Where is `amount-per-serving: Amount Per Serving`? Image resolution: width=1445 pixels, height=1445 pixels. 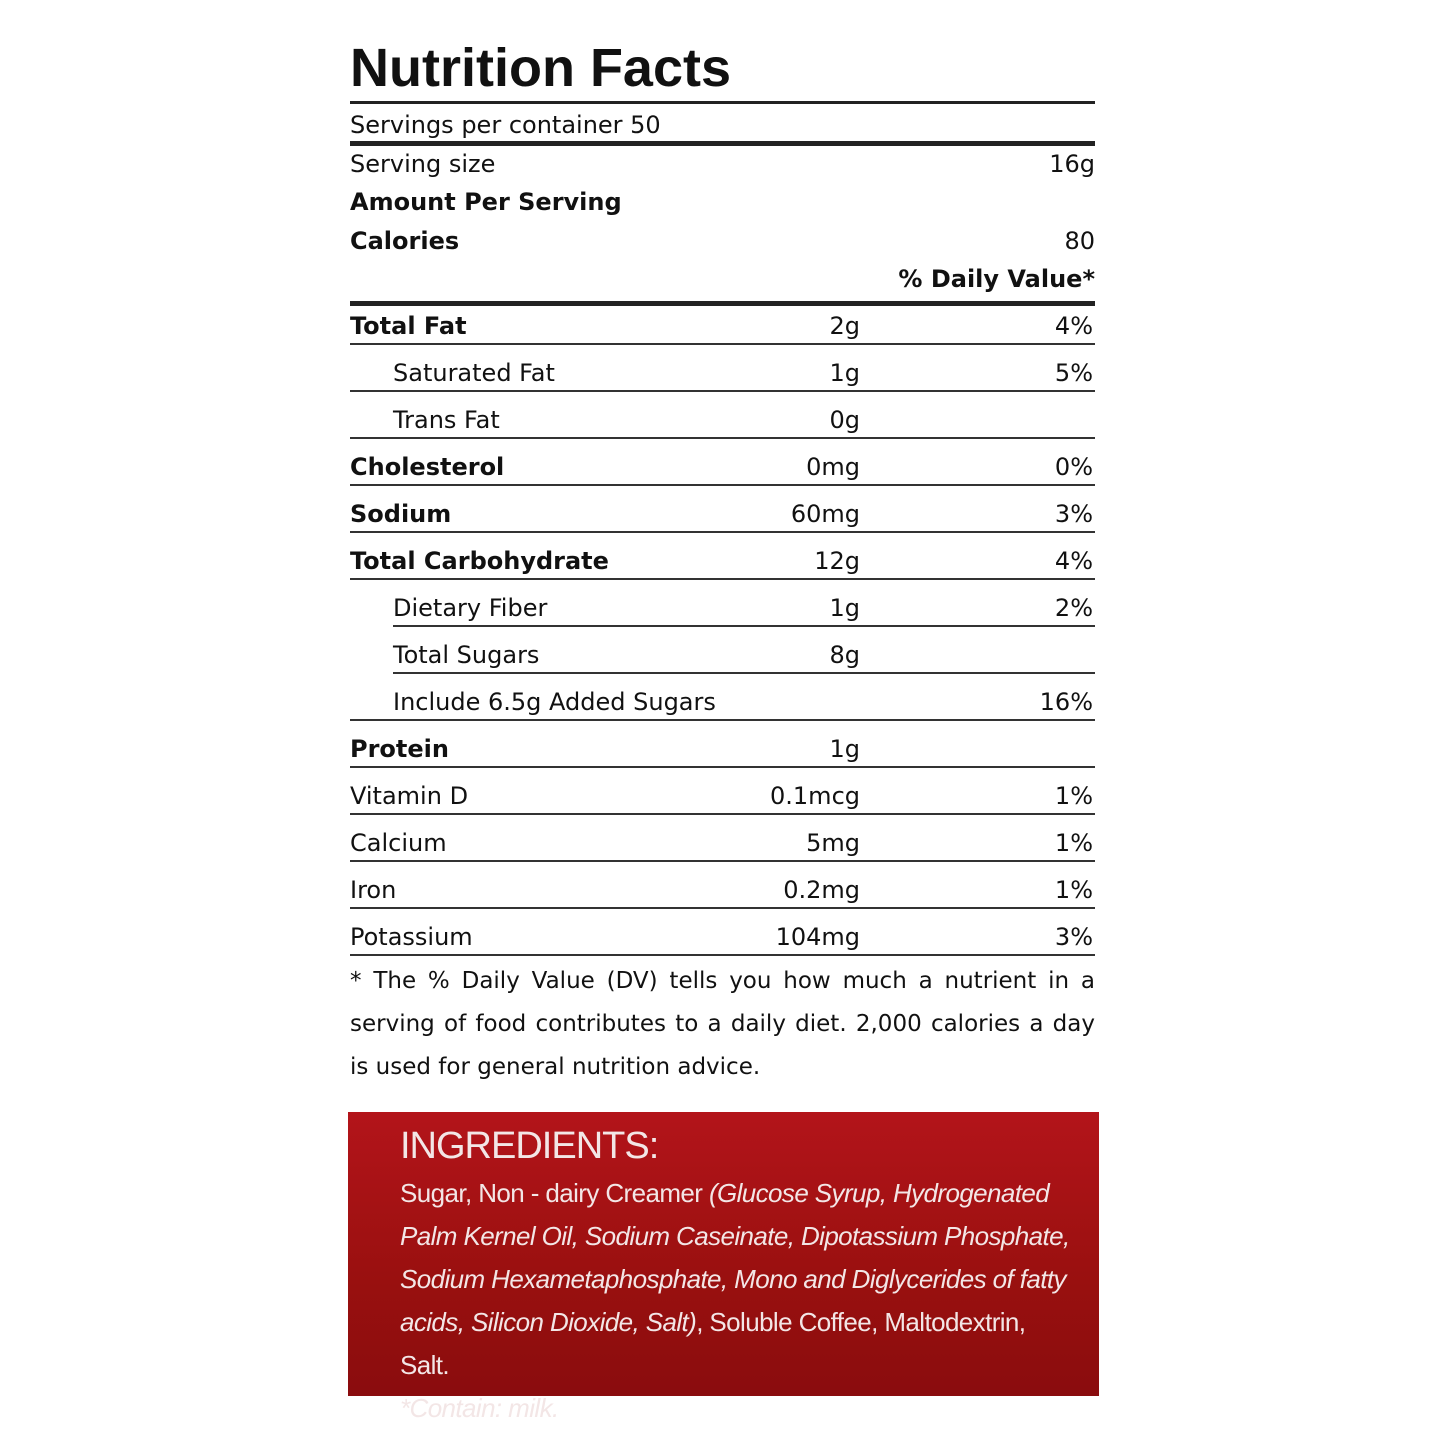
amount-per-serving: Amount Per Serving is located at coordinates (486, 202).